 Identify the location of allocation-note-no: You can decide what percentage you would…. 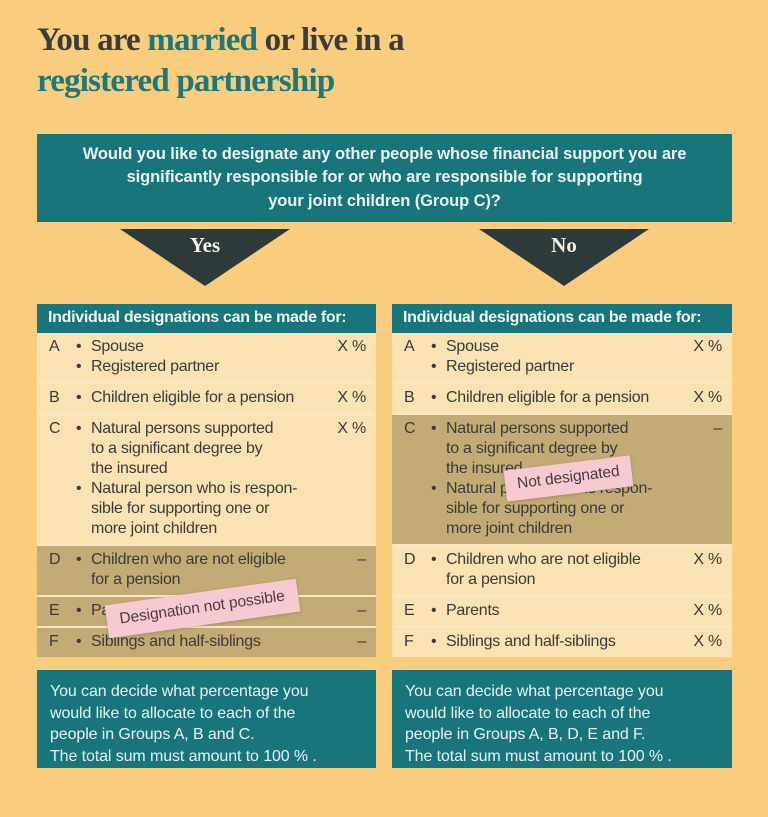
(562, 719).